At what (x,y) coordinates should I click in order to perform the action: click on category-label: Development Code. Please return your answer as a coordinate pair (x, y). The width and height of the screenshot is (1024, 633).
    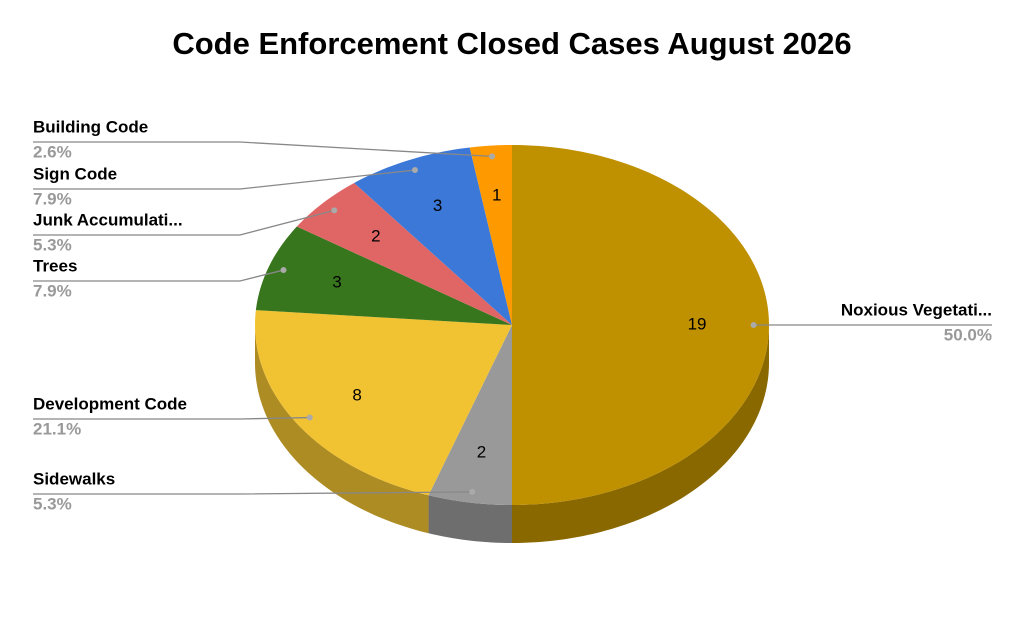
    Looking at the image, I should click on (110, 403).